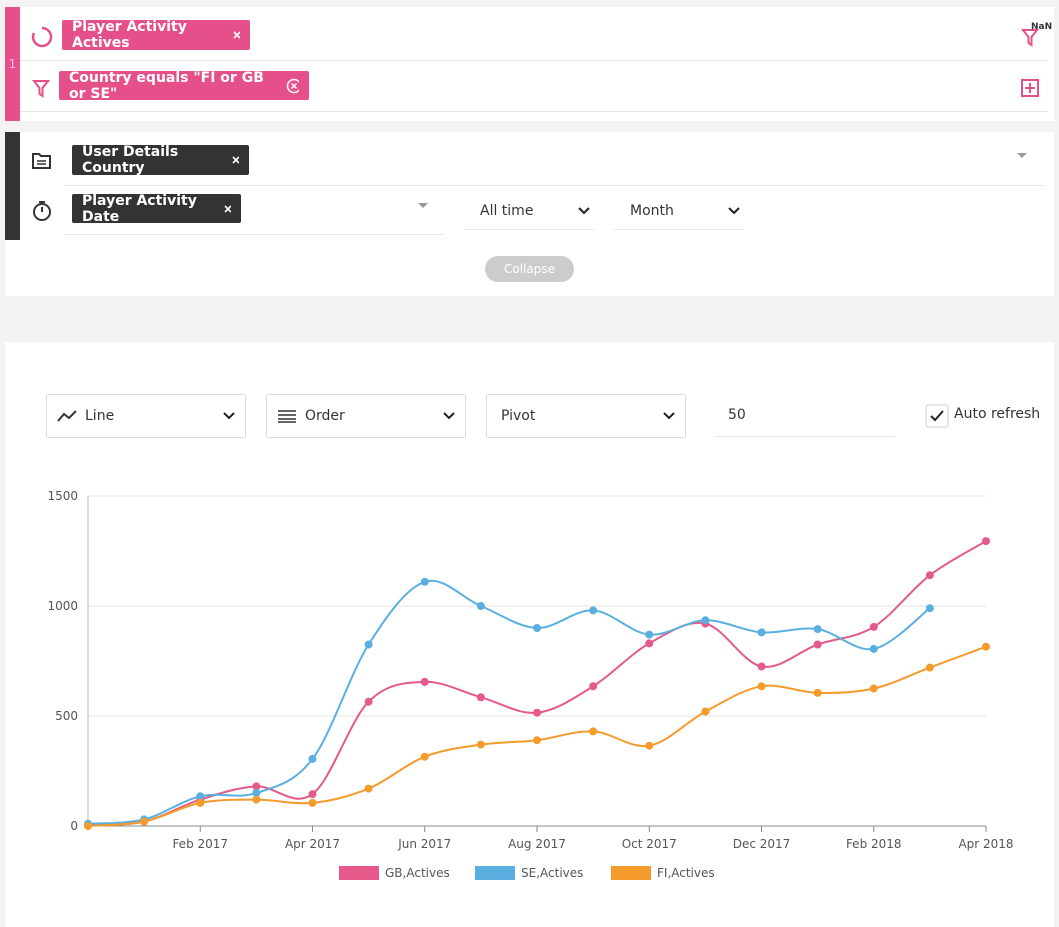 The width and height of the screenshot is (1059, 927). I want to click on x-tick-label: Oct 2017, so click(649, 844).